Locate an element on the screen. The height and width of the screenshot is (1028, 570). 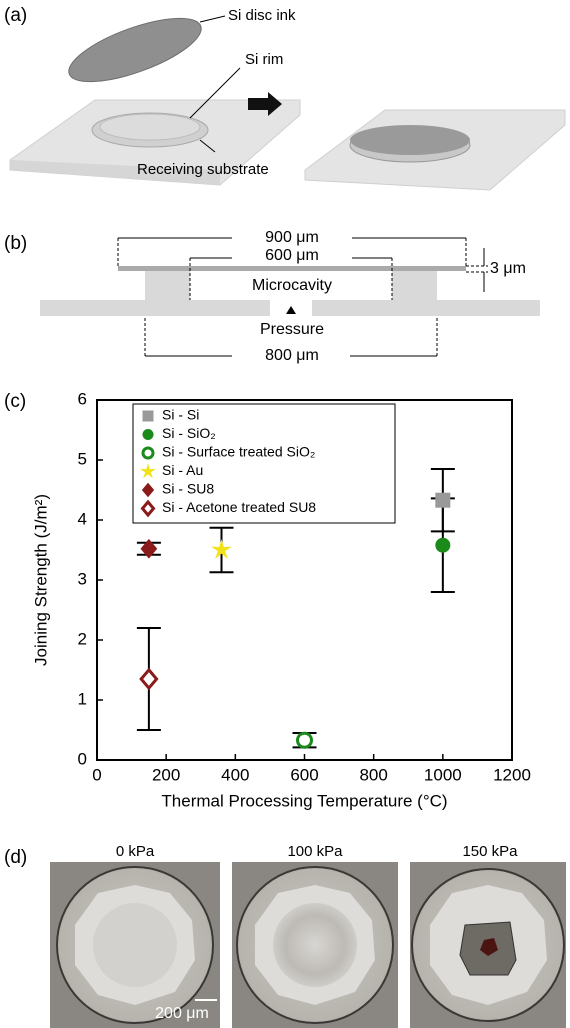
x-tick-label: 1000 is located at coordinates (443, 774).